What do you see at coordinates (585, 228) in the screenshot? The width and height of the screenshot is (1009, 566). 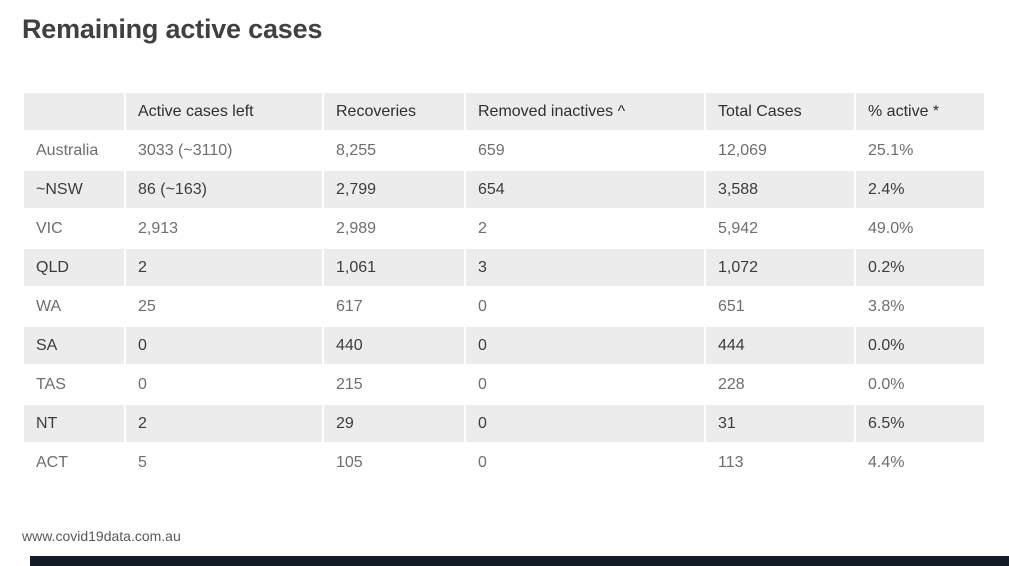 I see `removed-cell: 2` at bounding box center [585, 228].